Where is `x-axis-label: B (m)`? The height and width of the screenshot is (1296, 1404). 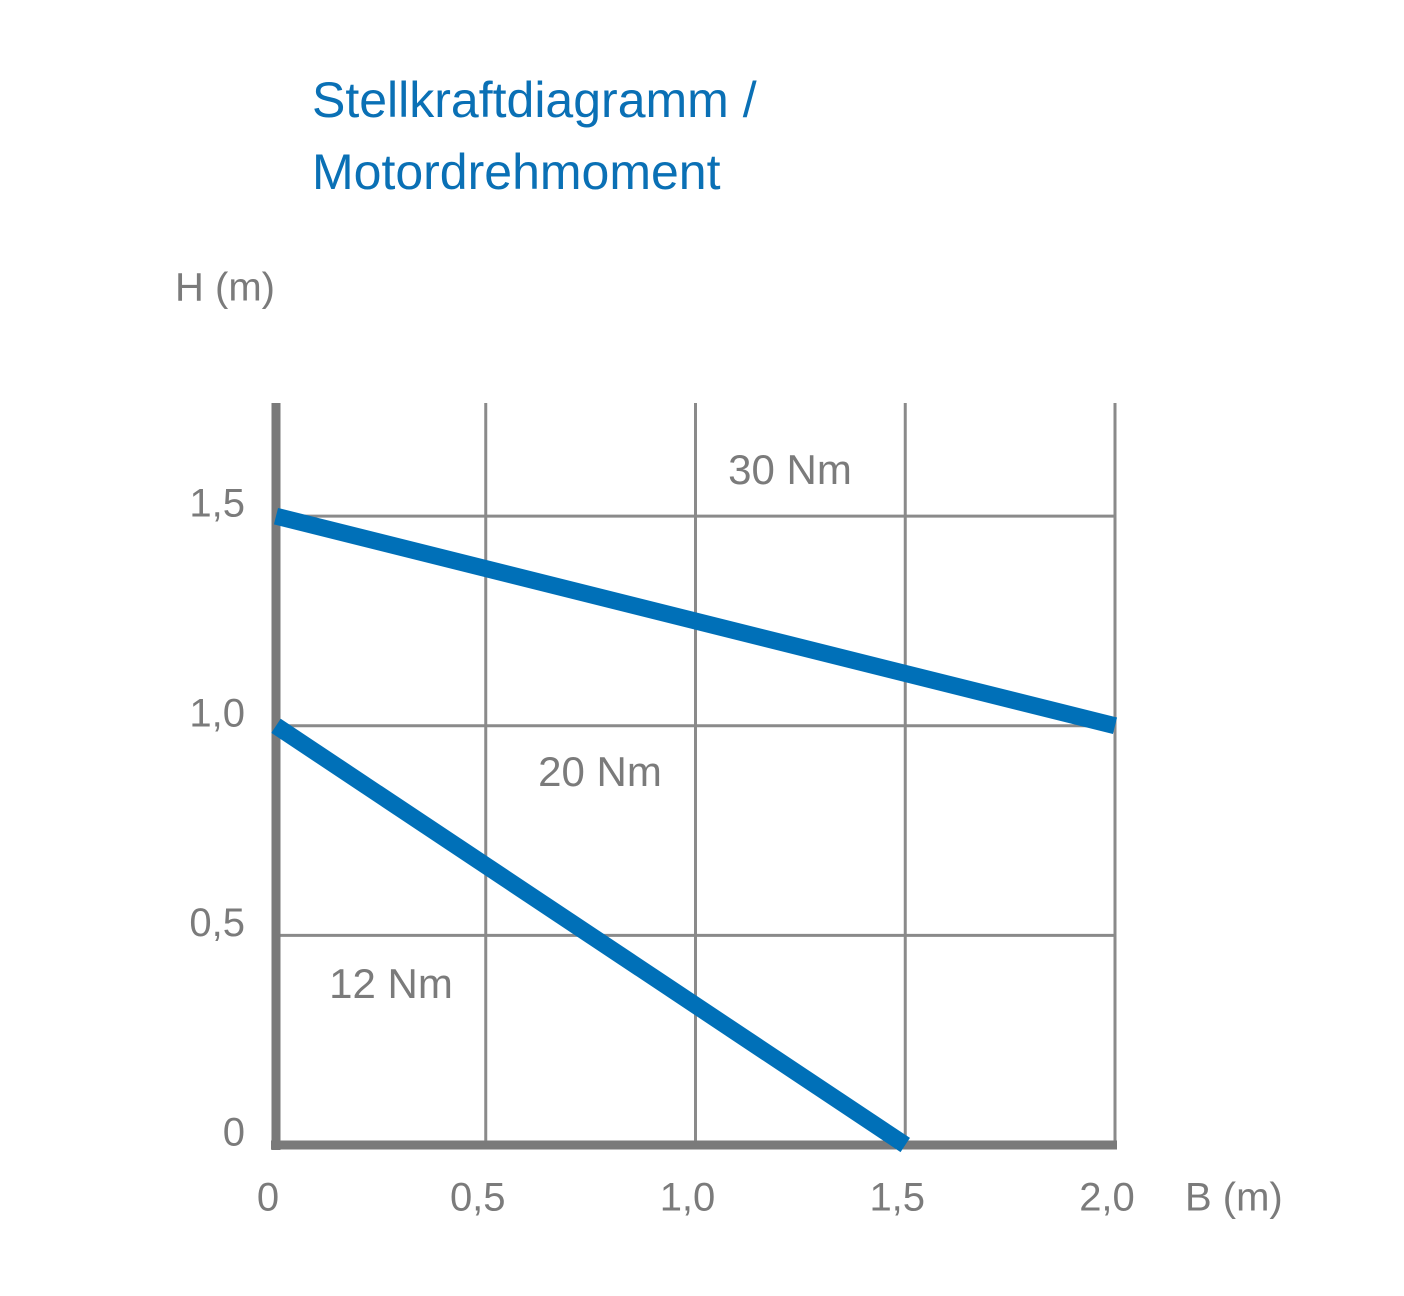
x-axis-label: B (m) is located at coordinates (1234, 1198).